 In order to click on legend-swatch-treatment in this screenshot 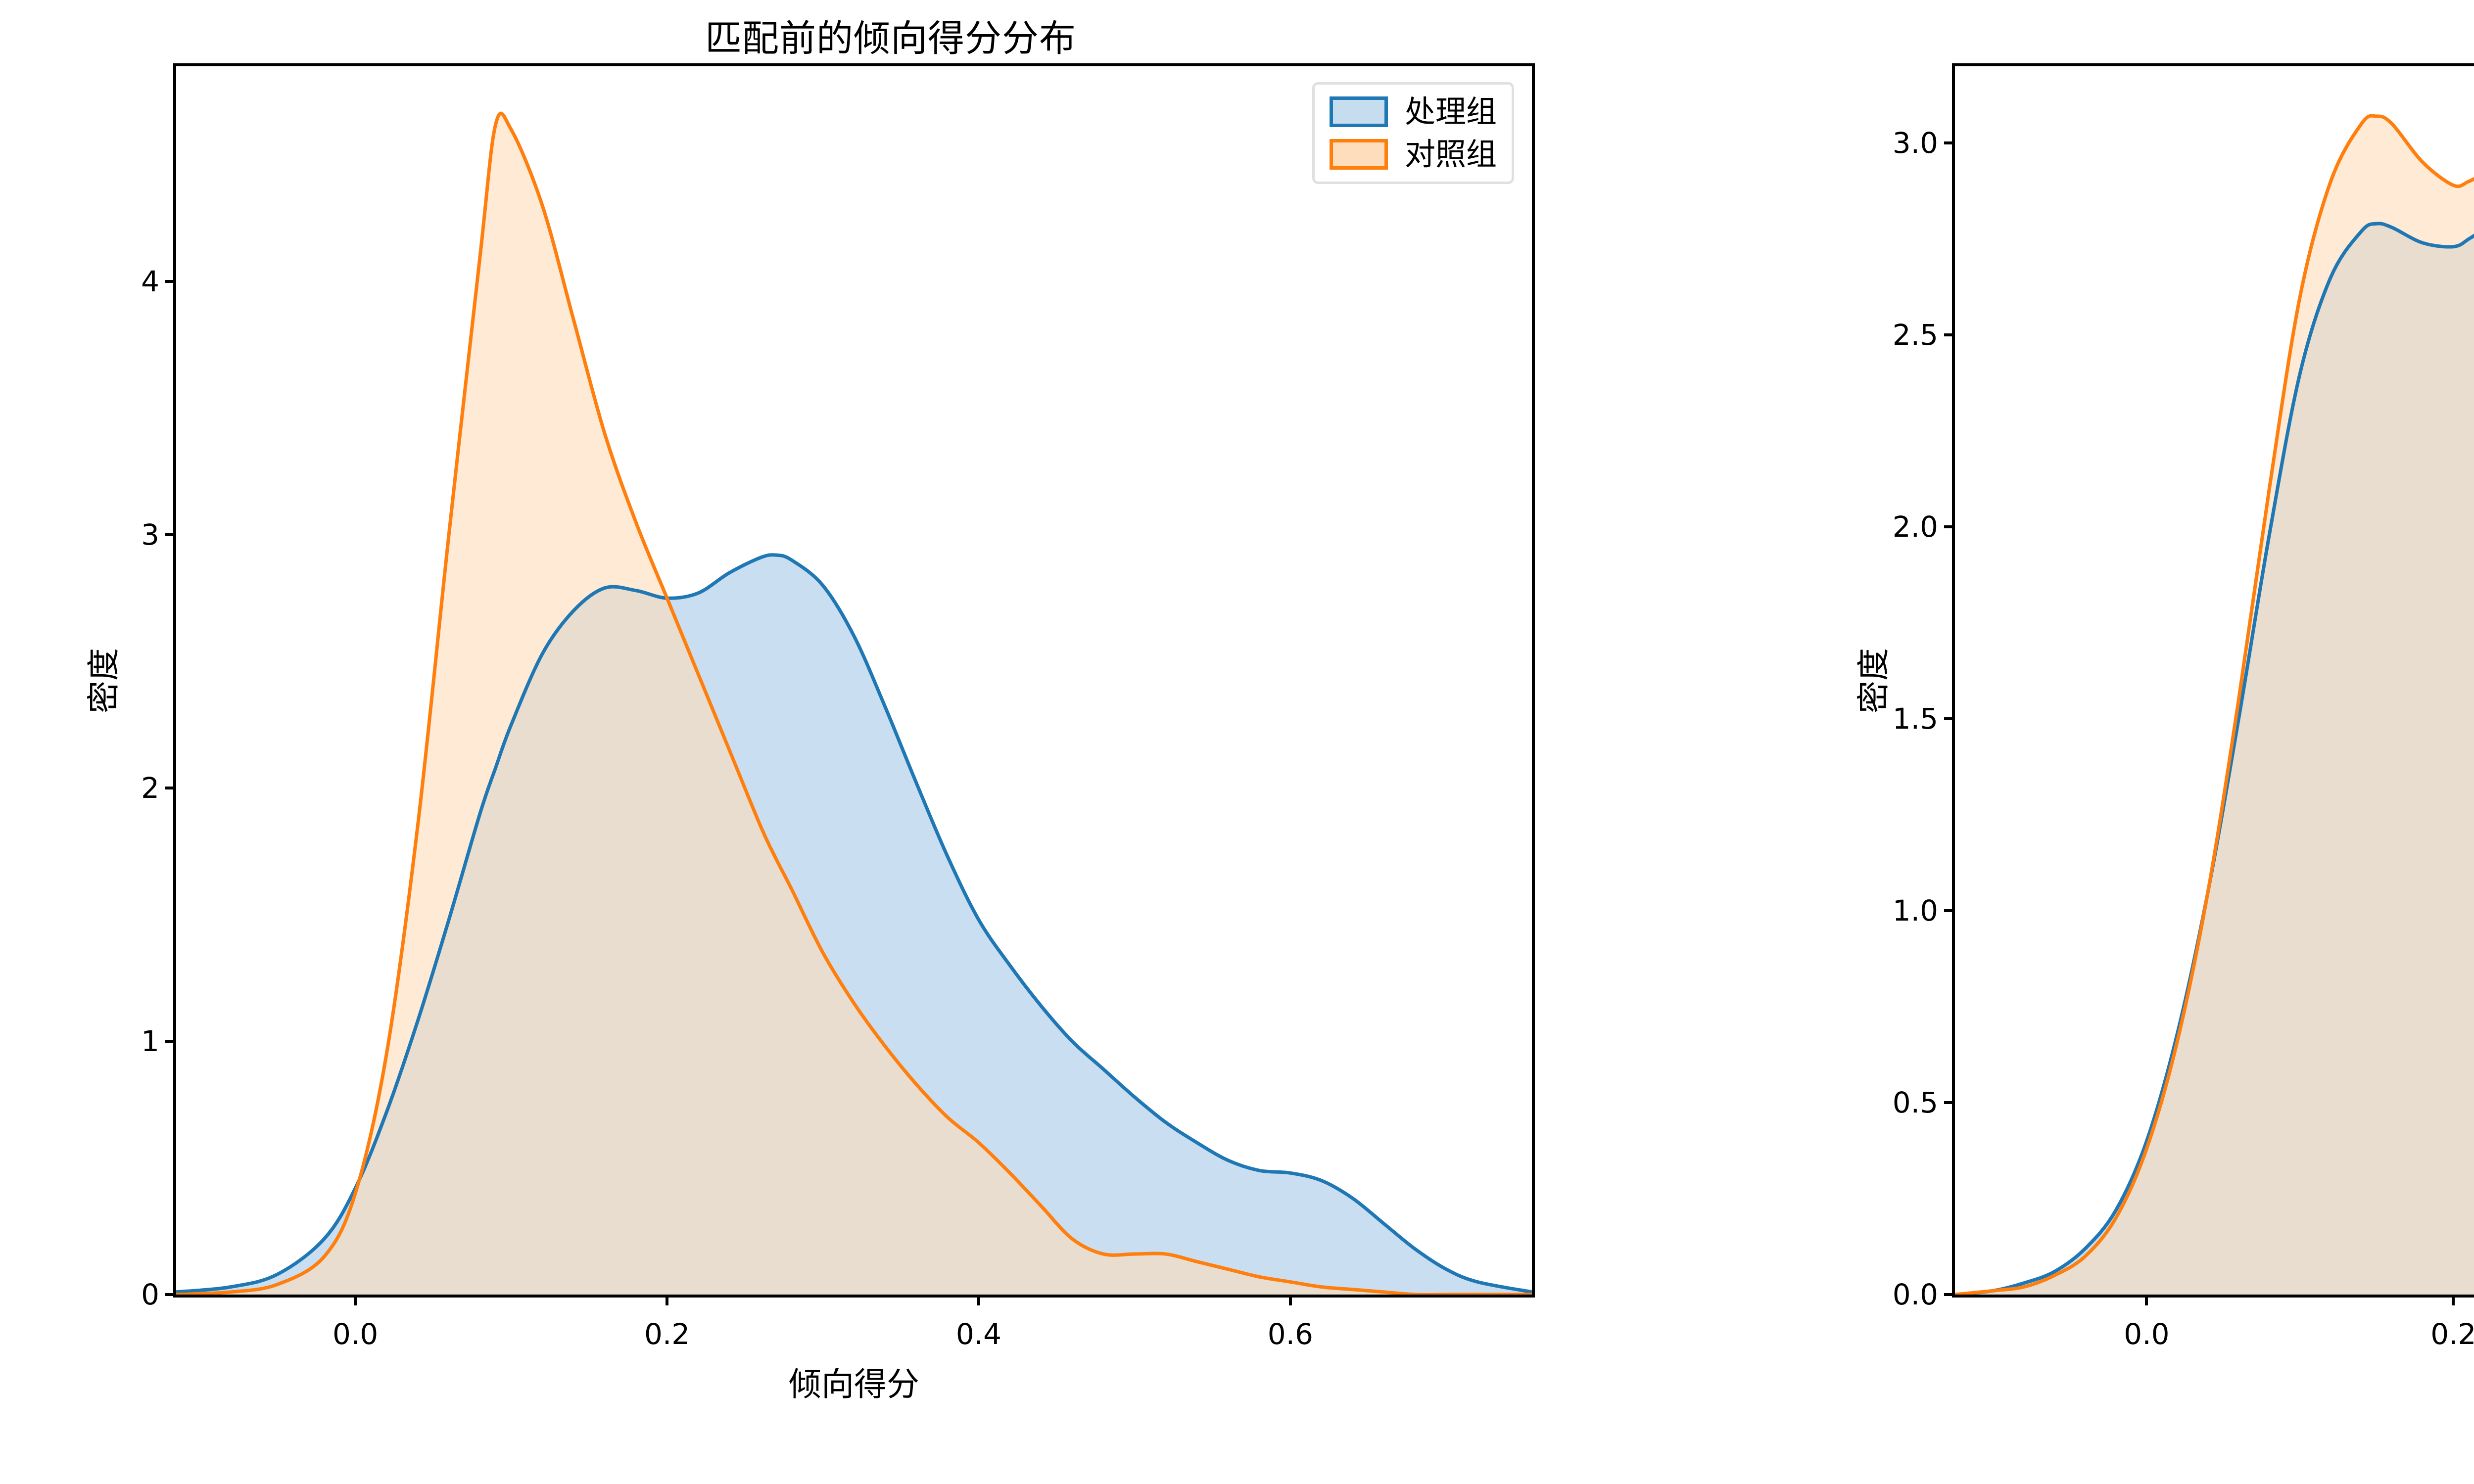, I will do `click(1358, 111)`.